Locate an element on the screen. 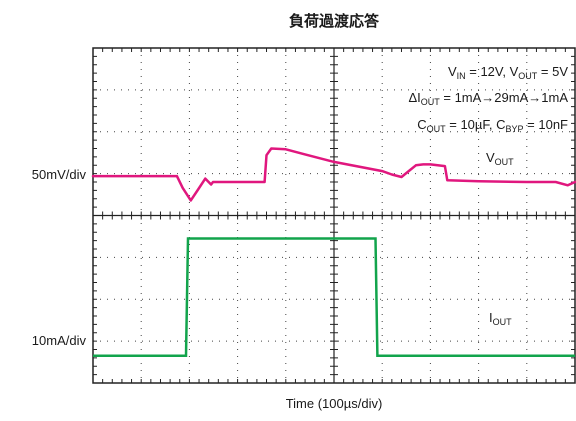 The width and height of the screenshot is (576, 421). condition-line-2: ΔIOUT = 1mA→29mA→1mA is located at coordinates (488, 98).